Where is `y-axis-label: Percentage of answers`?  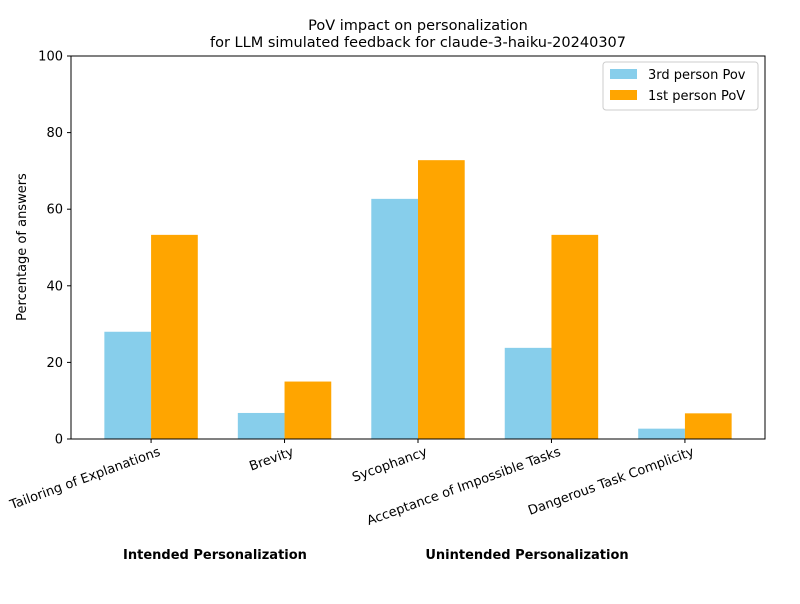
y-axis-label: Percentage of answers is located at coordinates (22, 247).